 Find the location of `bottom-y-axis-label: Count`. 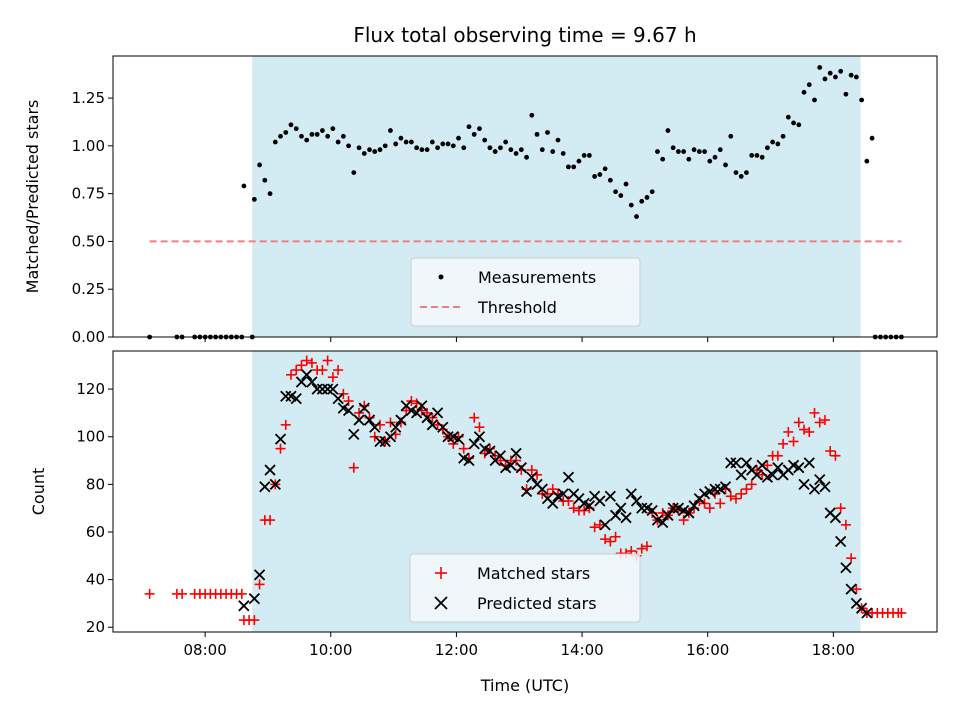

bottom-y-axis-label: Count is located at coordinates (38, 492).